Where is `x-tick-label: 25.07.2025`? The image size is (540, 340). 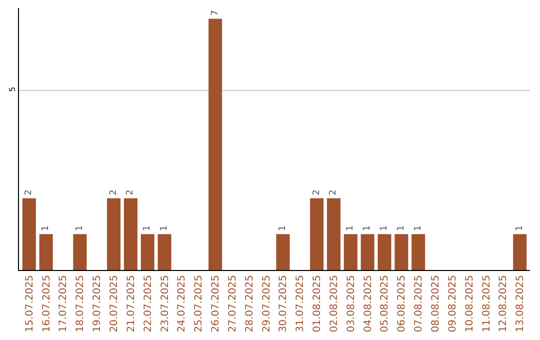
x-tick-label: 25.07.2025 is located at coordinates (199, 303).